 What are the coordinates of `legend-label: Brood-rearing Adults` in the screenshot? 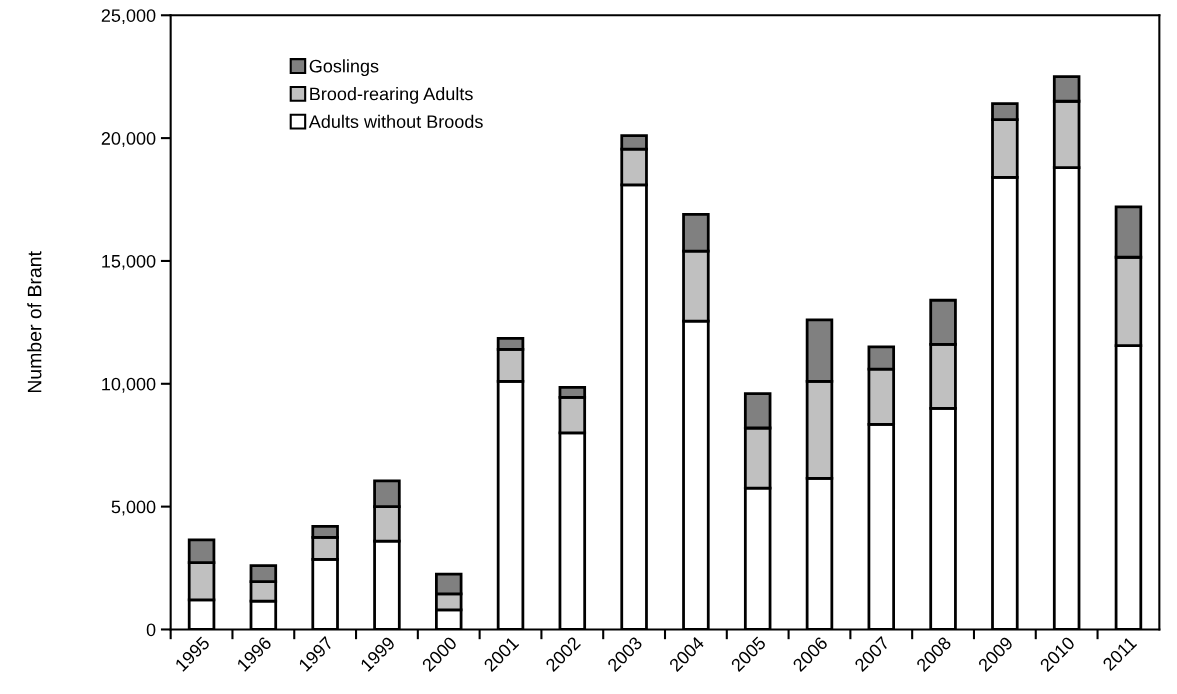 It's located at (391, 95).